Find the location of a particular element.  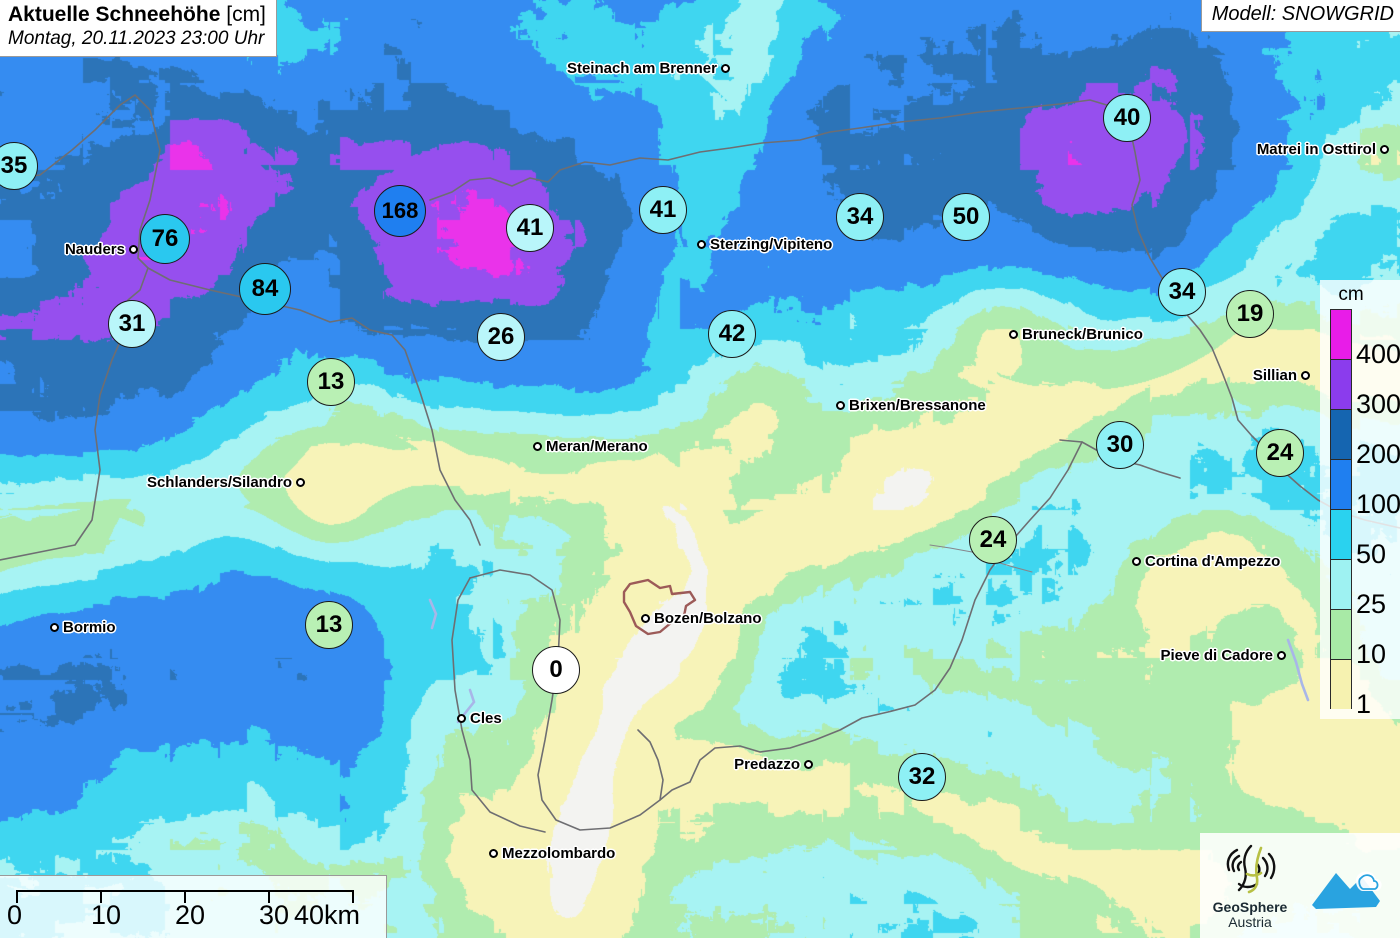

scale-label-0: 0 is located at coordinates (15, 915).